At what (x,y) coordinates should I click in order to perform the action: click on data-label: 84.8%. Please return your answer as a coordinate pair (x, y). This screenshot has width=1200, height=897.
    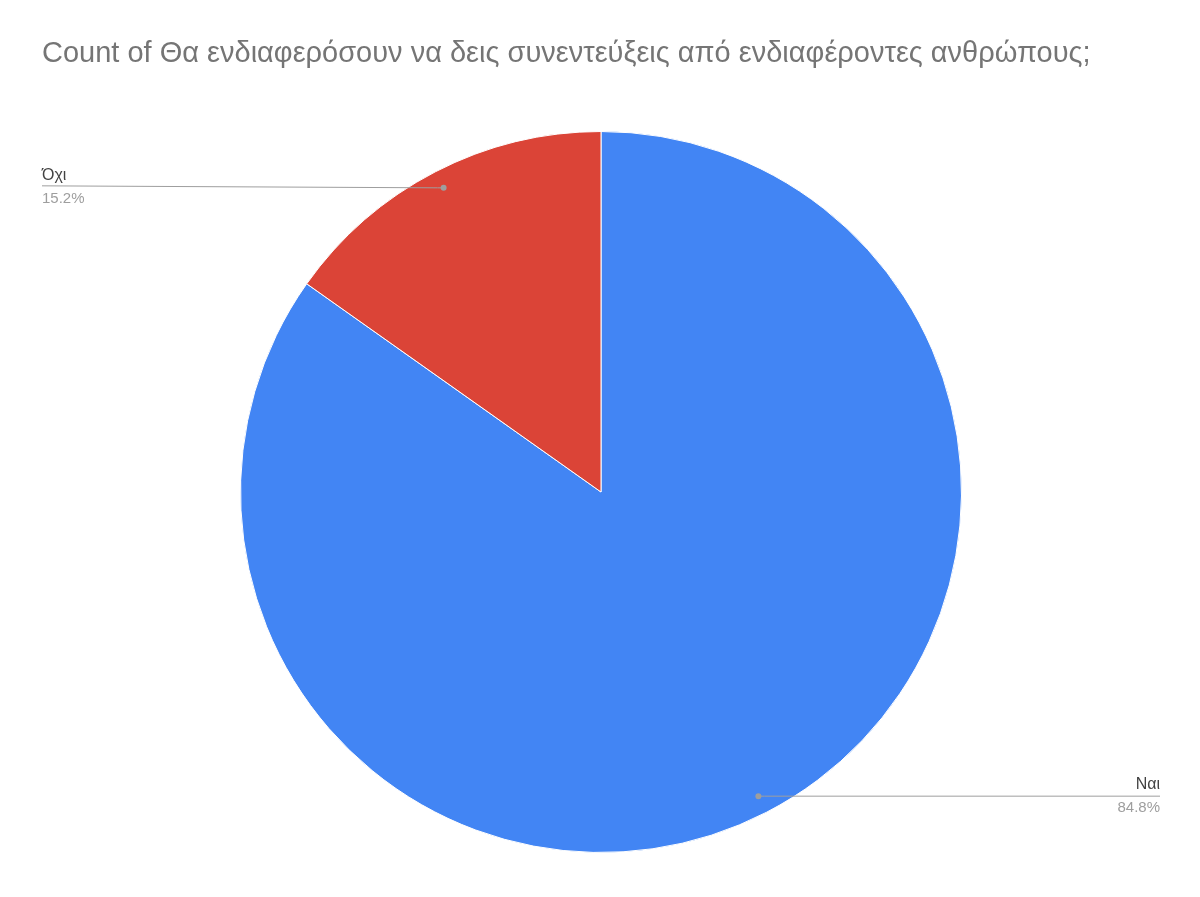
    Looking at the image, I should click on (1138, 806).